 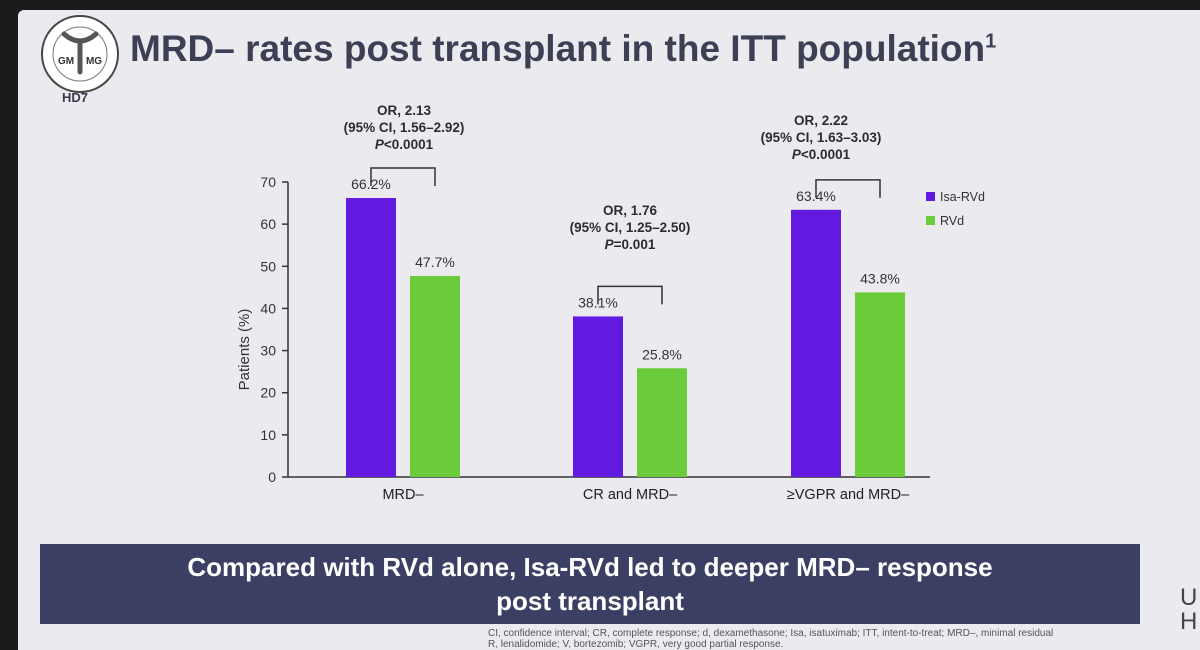 I want to click on legend-label: Isa-RVd, so click(x=962, y=197).